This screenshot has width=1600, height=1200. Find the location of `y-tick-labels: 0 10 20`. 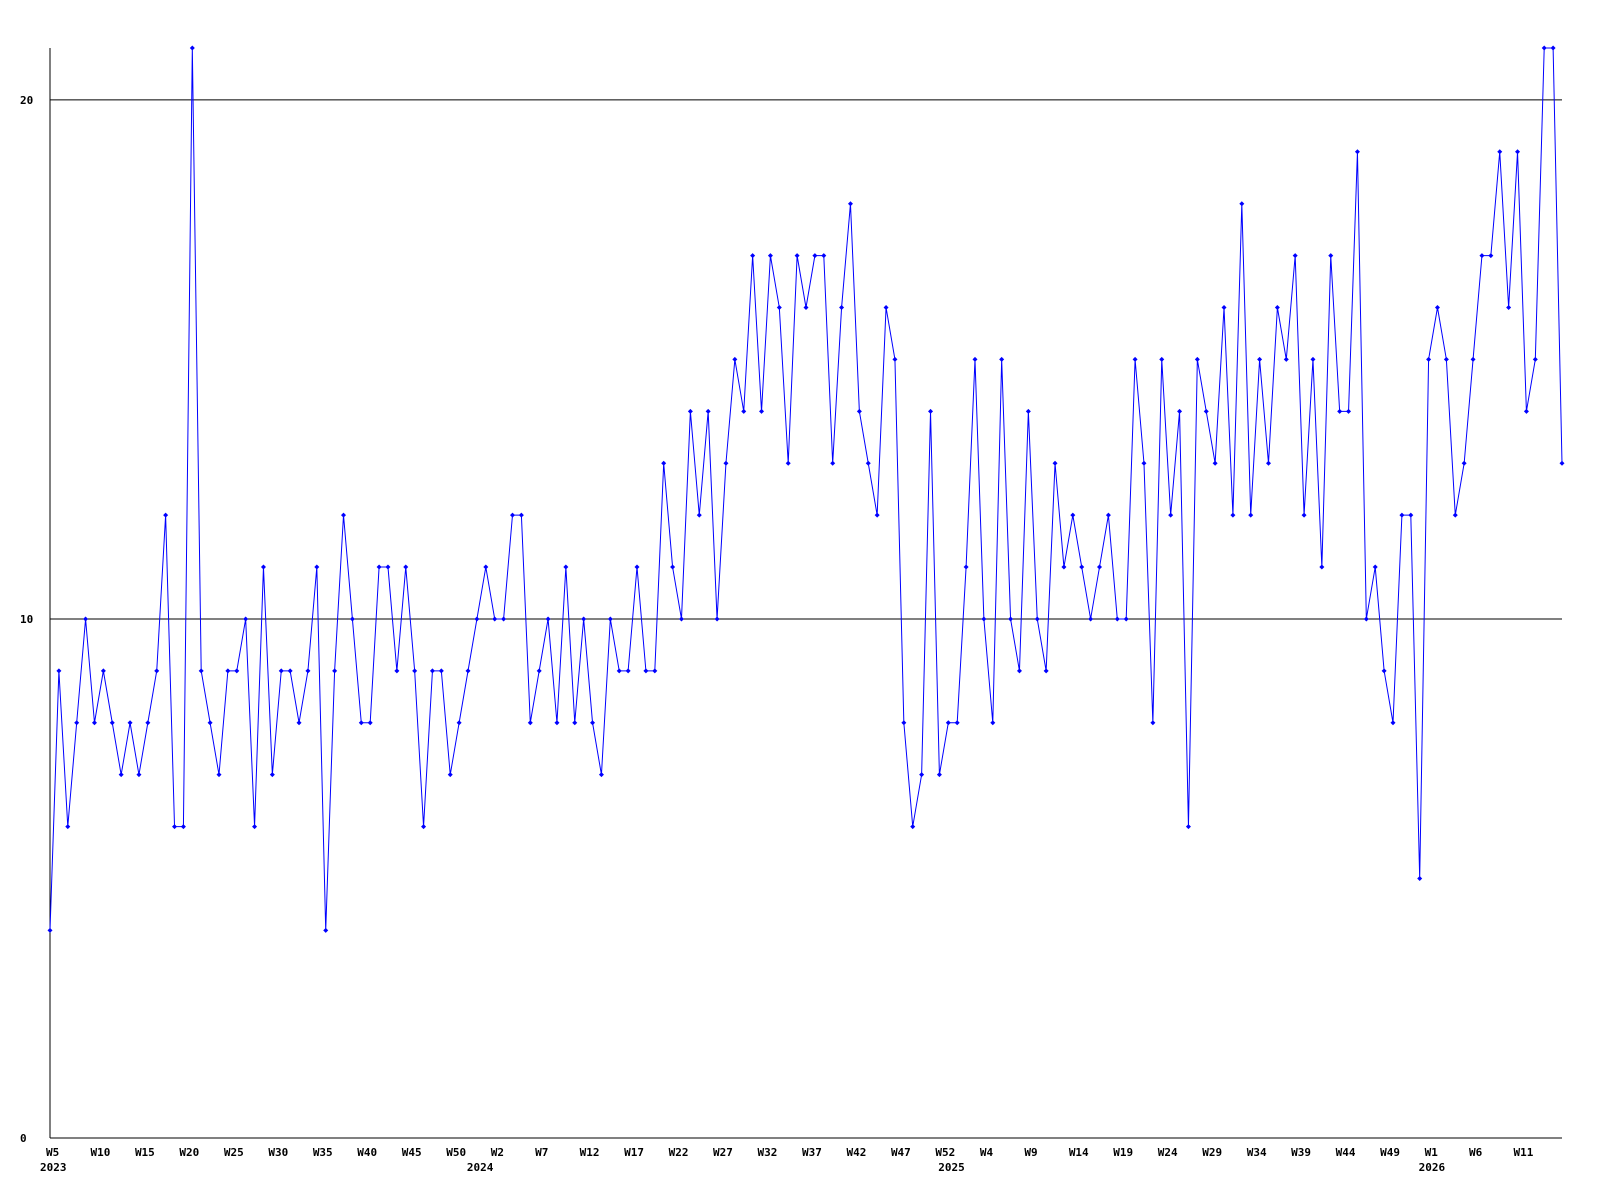

y-tick-labels: 0 10 20 is located at coordinates (26, 619).